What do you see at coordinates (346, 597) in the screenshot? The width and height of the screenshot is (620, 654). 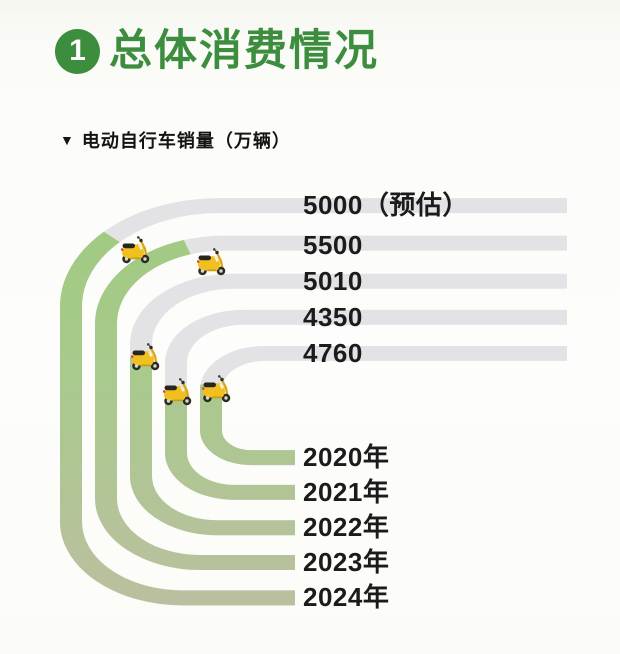 I see `year-label-2024: 2024年` at bounding box center [346, 597].